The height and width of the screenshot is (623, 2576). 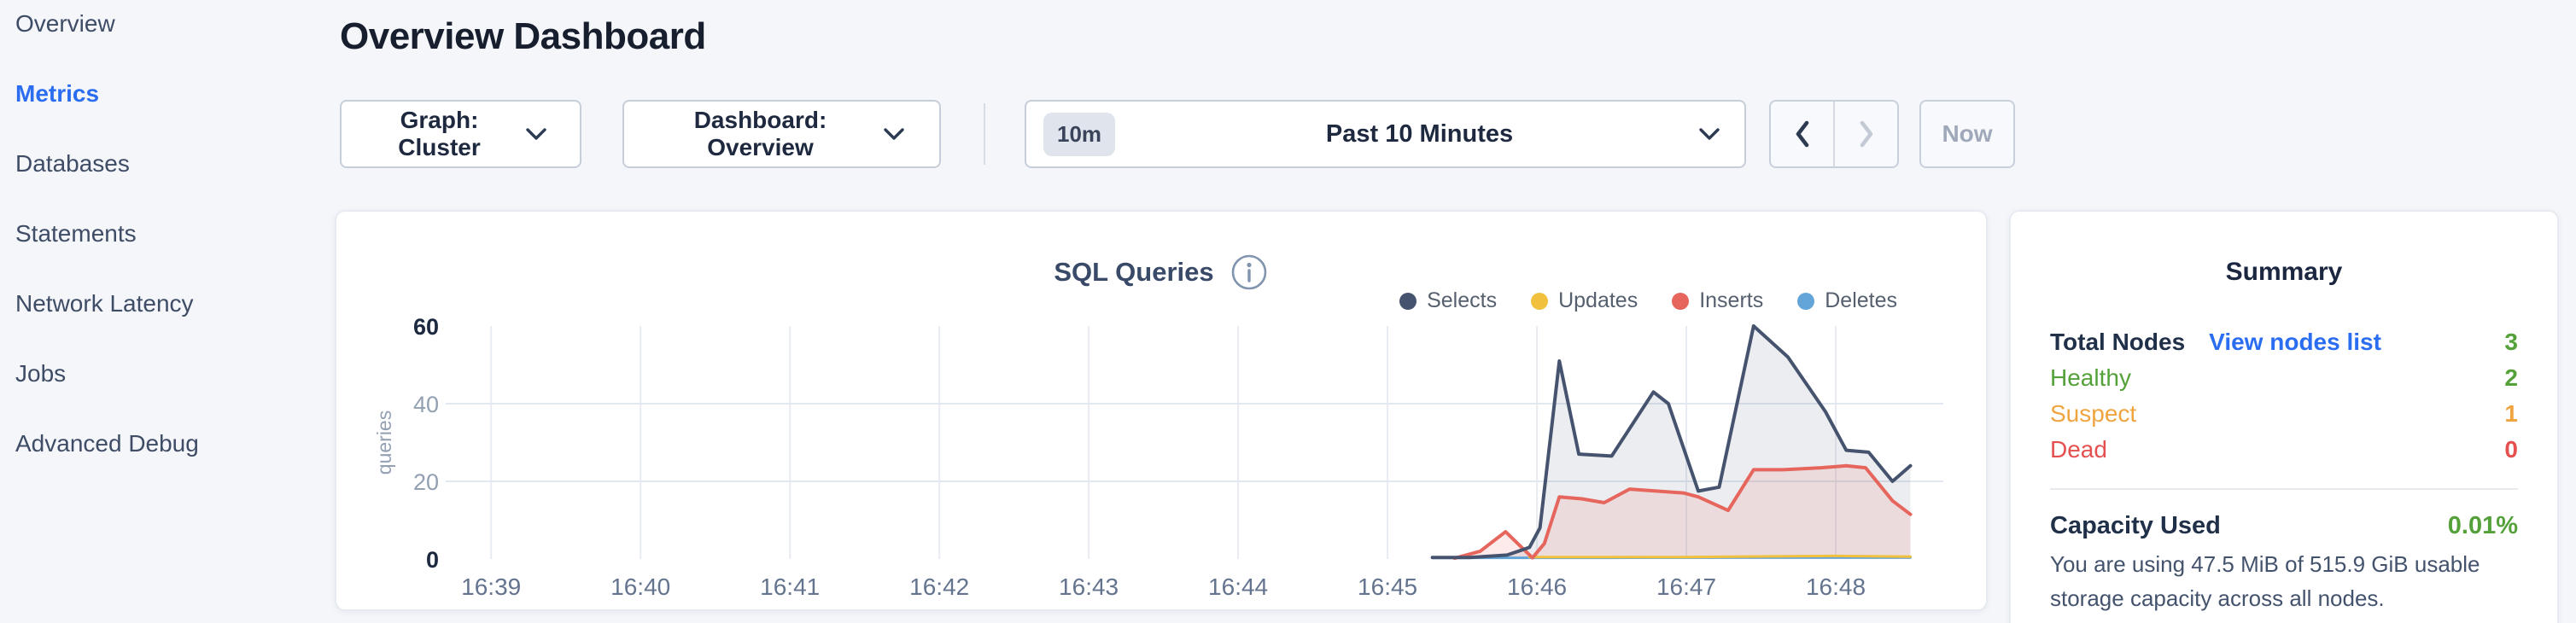 I want to click on suspect-nodes-row: Suspect 1, so click(x=2284, y=414).